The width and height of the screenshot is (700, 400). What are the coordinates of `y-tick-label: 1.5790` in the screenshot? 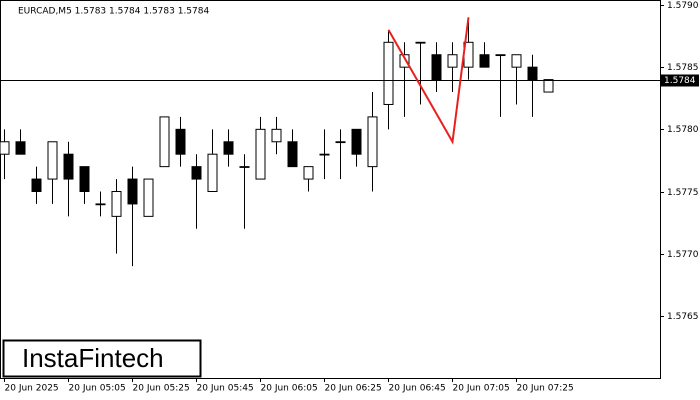 It's located at (683, 6).